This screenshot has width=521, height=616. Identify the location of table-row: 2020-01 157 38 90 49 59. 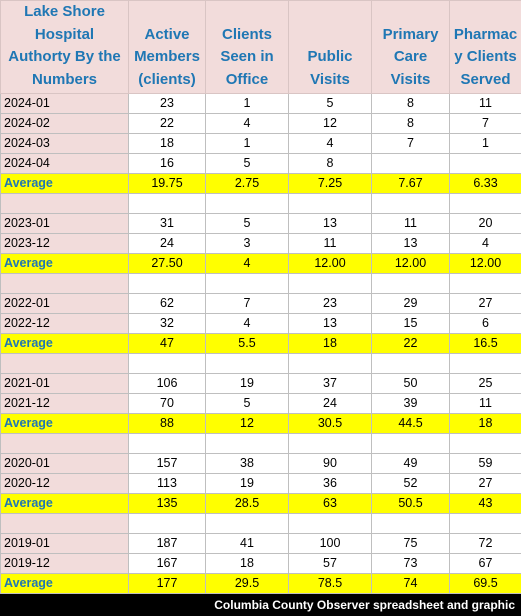
(260, 464).